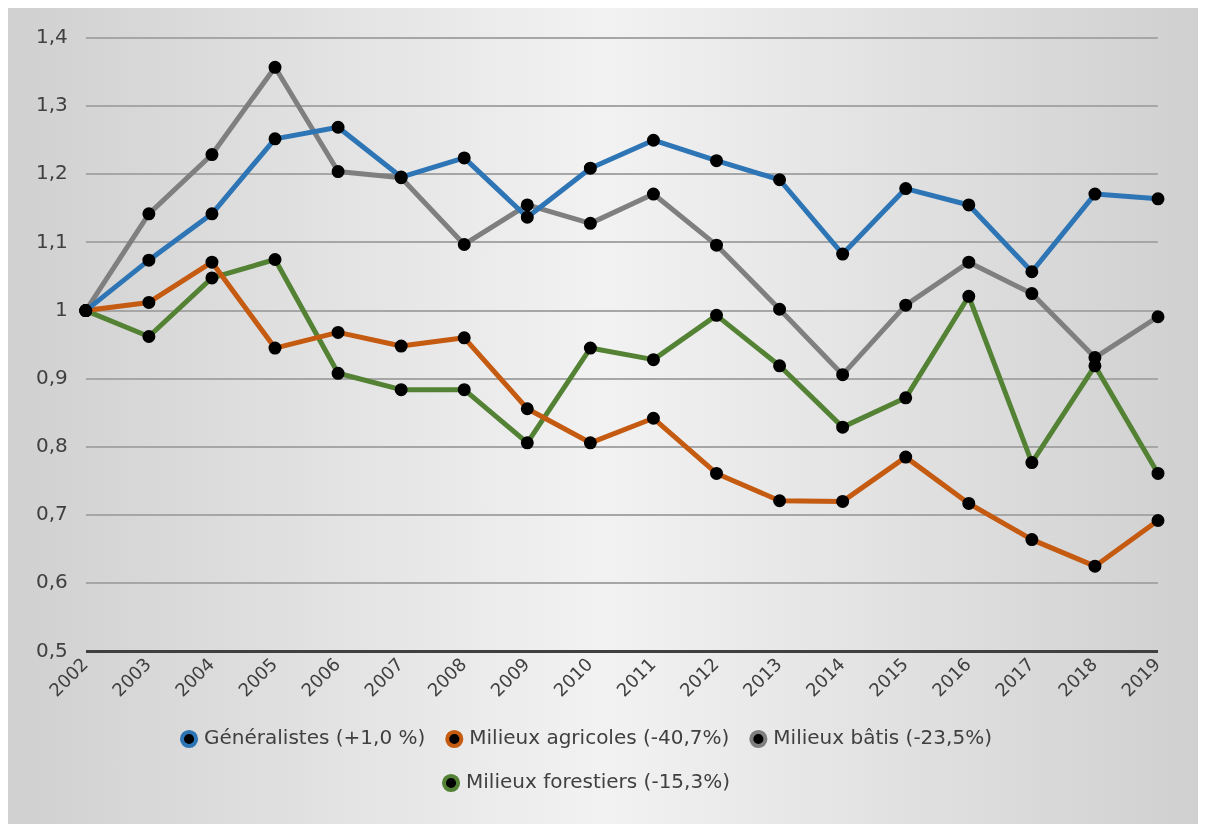 The width and height of the screenshot is (1214, 839). Describe the element at coordinates (598, 781) in the screenshot. I see `legend-label: Milieux forestiers (-15,3%)` at that location.